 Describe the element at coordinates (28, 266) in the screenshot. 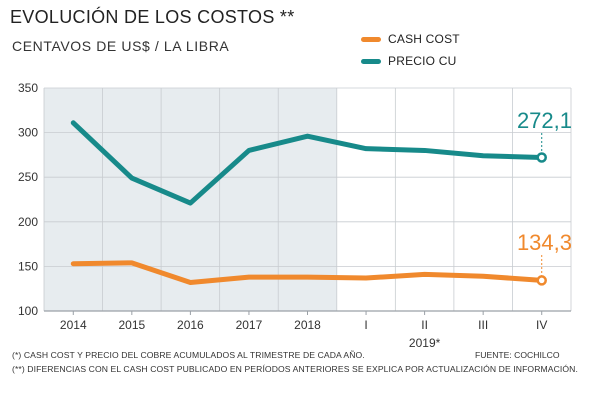

I see `y-tick-label: 150` at that location.